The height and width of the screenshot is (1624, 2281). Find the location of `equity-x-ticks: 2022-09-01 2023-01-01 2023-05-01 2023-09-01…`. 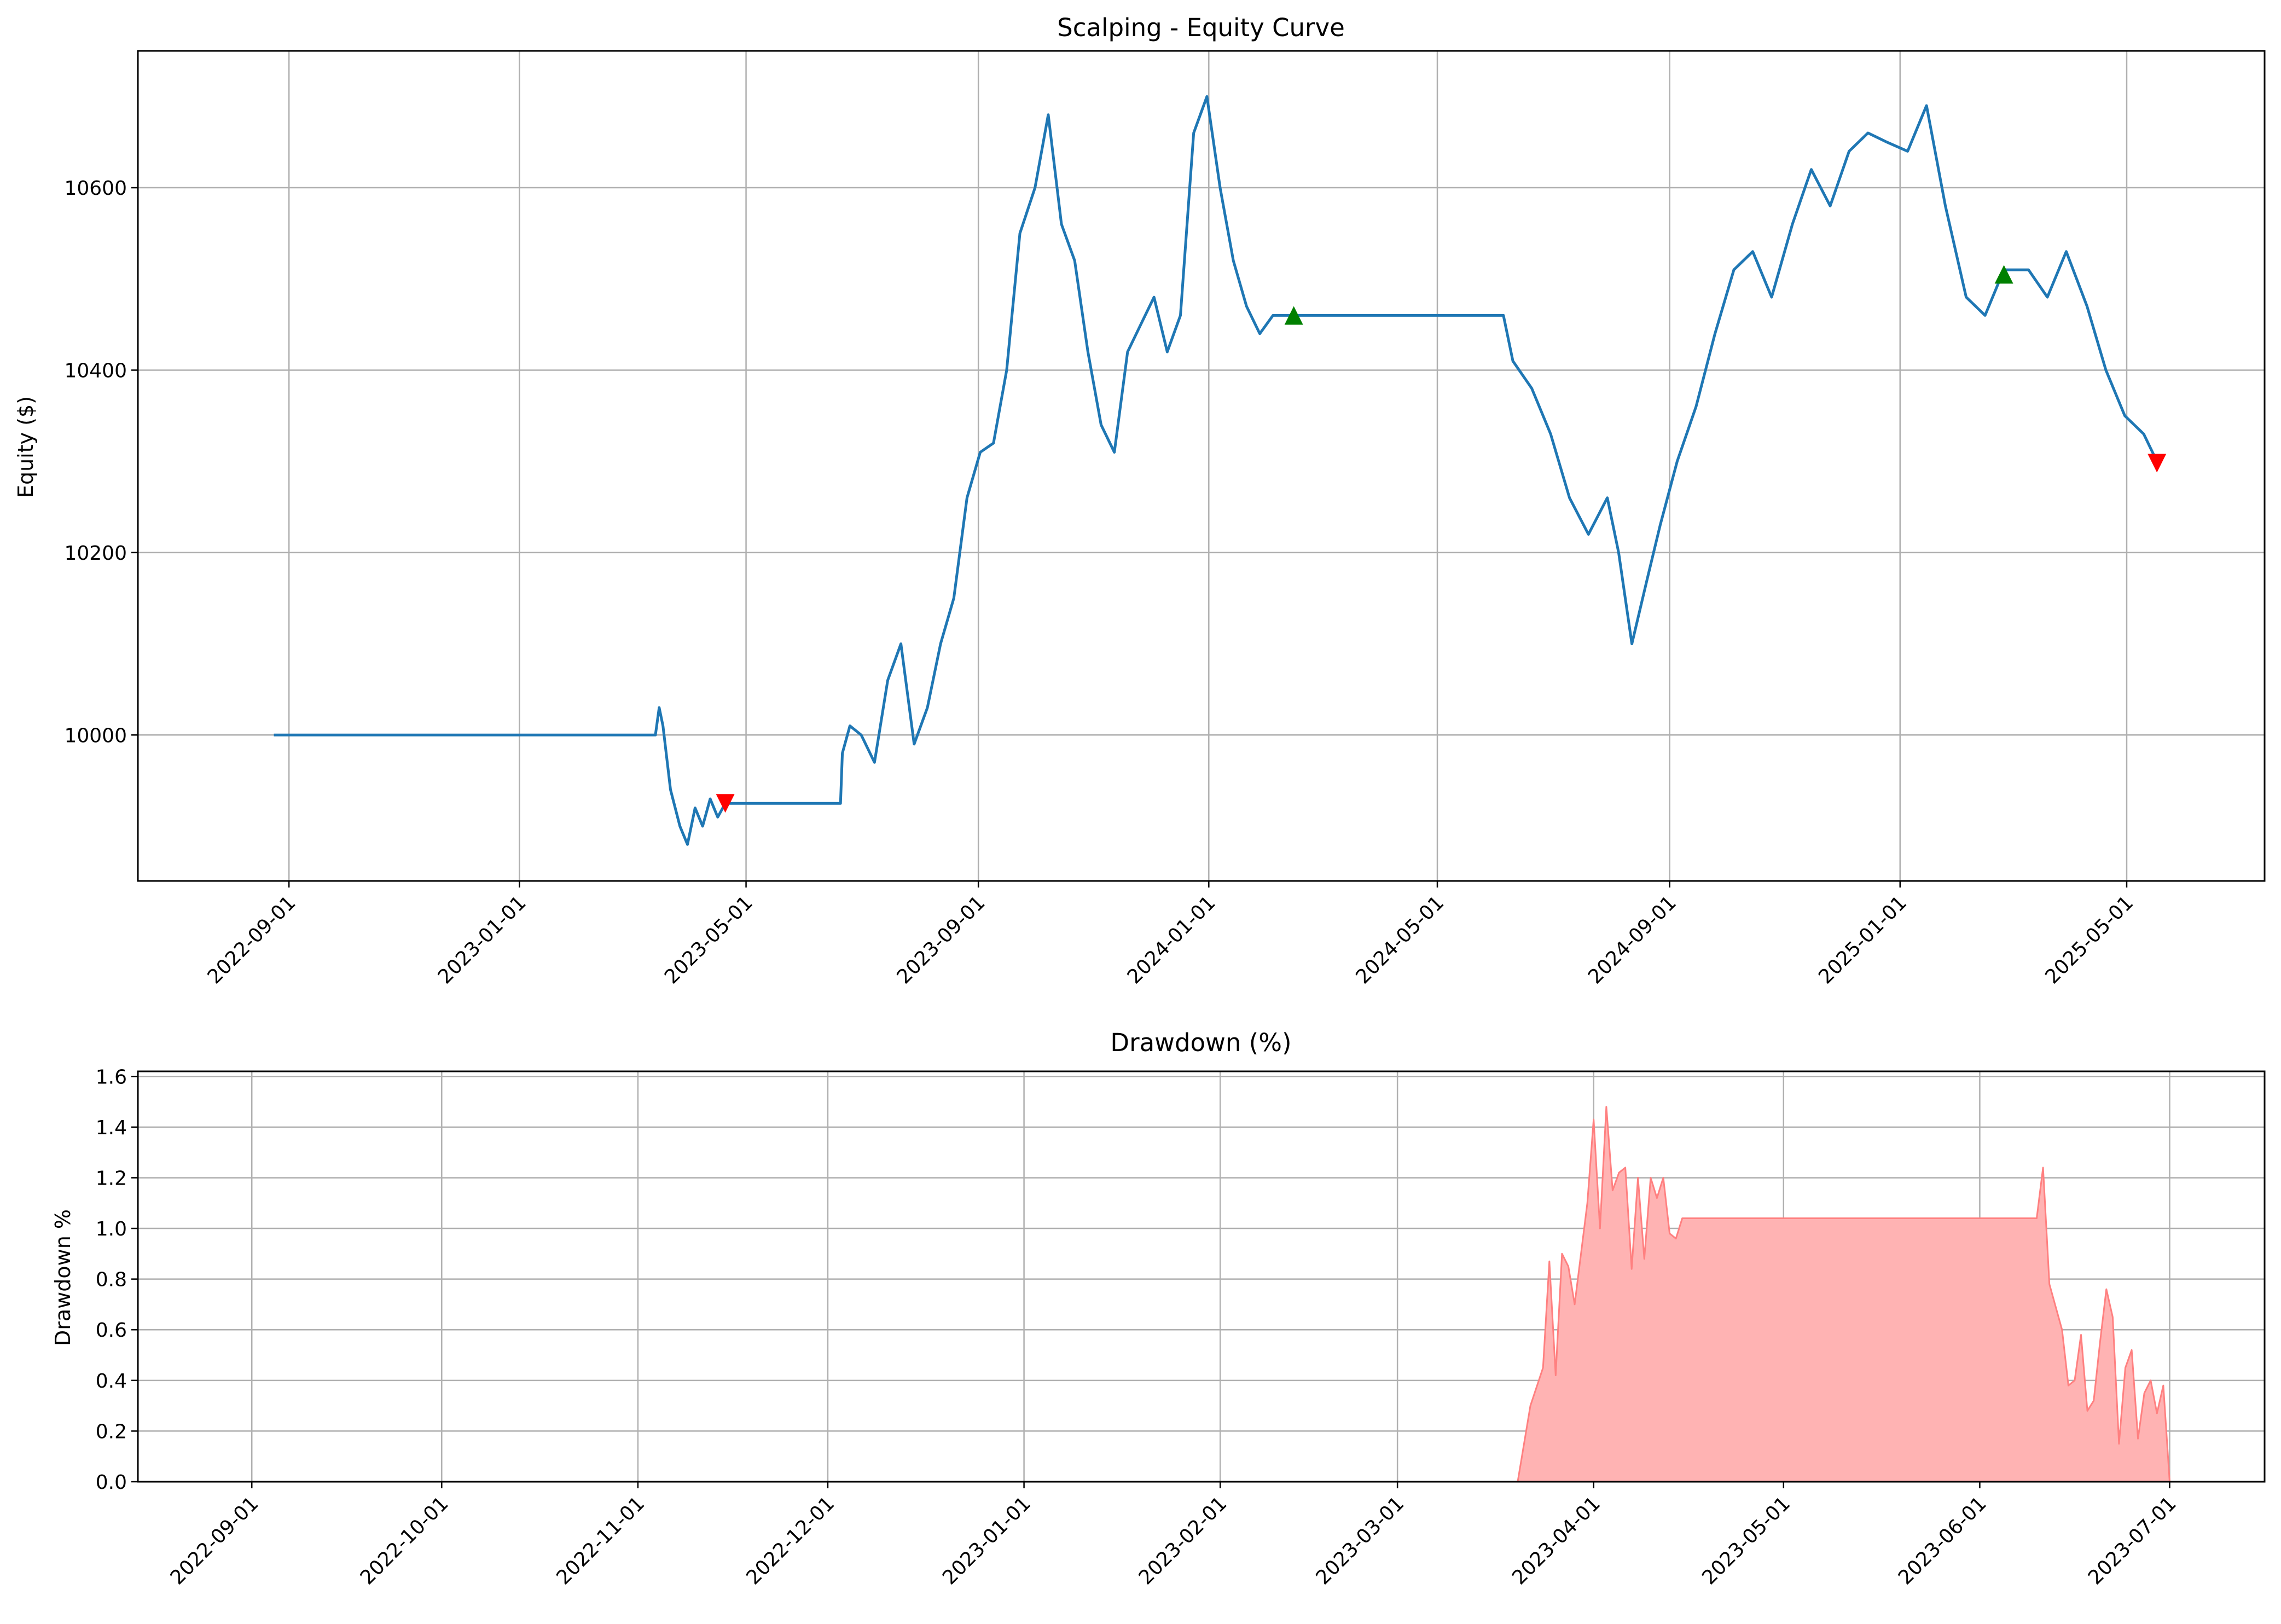

equity-x-ticks: 2022-09-01 2023-01-01 2023-05-01 2023-09-01… is located at coordinates (1171, 934).